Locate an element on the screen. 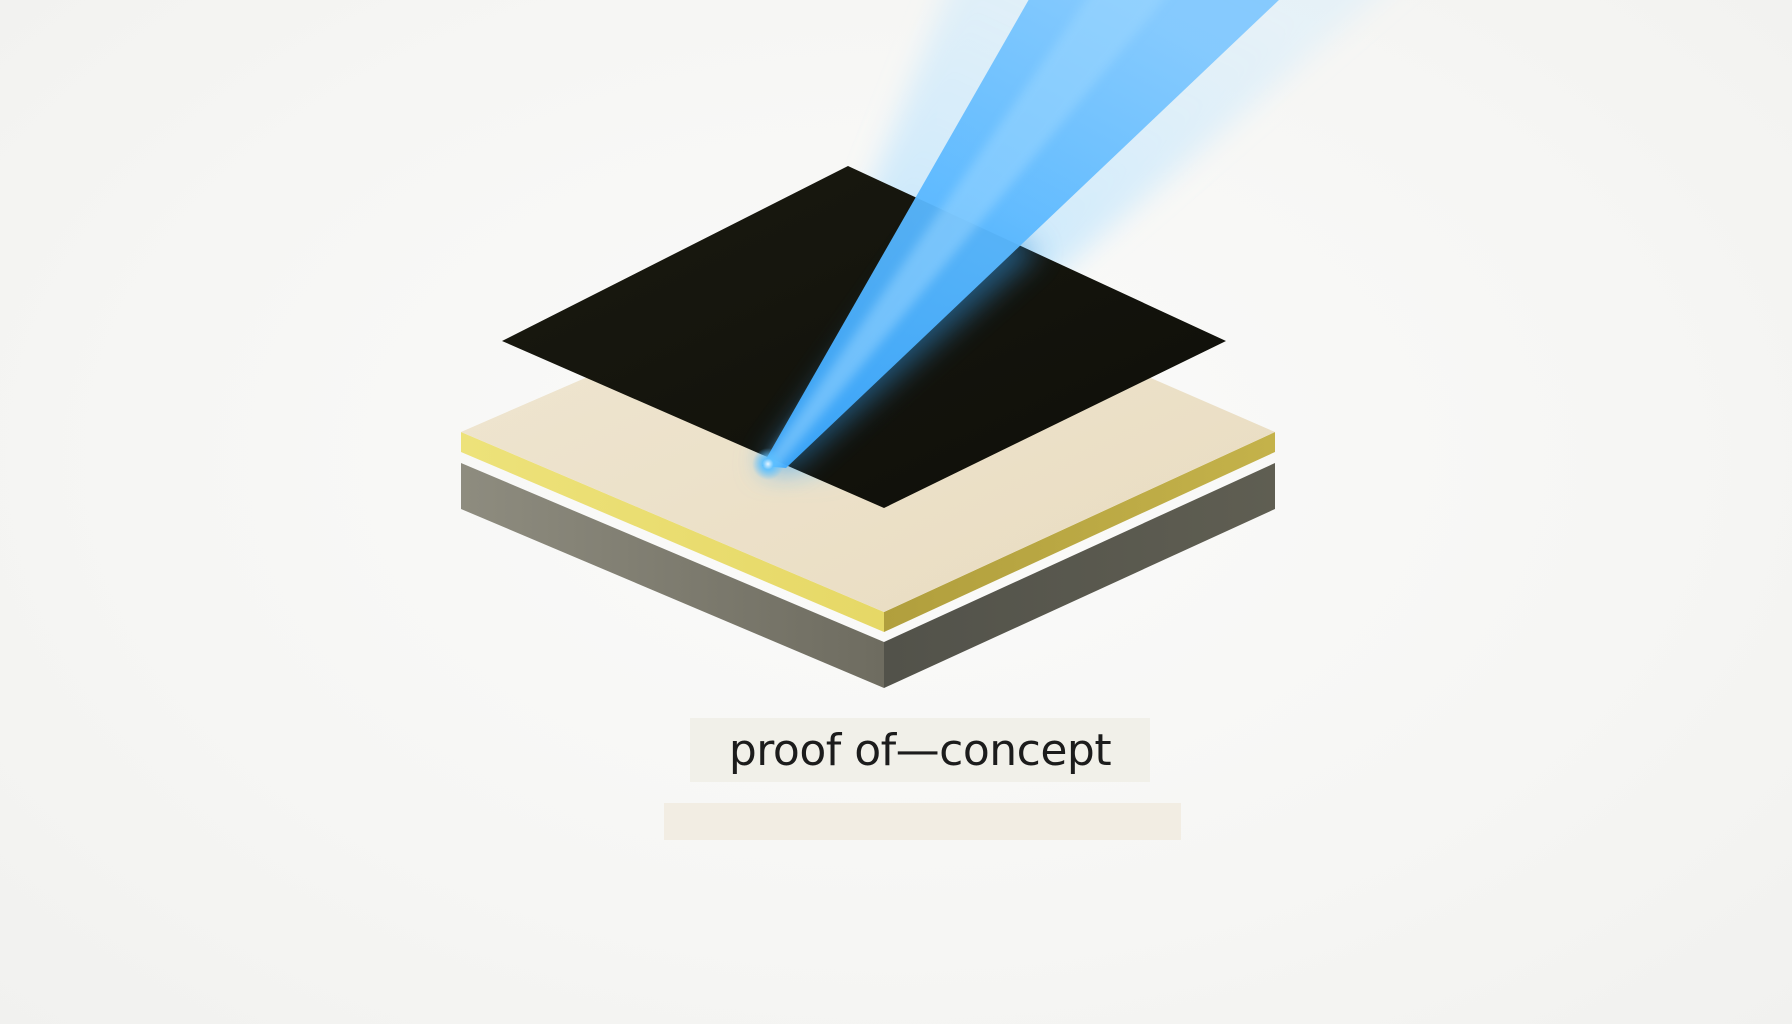 The width and height of the screenshot is (1792, 1024). substrate-right-face is located at coordinates (1079, 575).